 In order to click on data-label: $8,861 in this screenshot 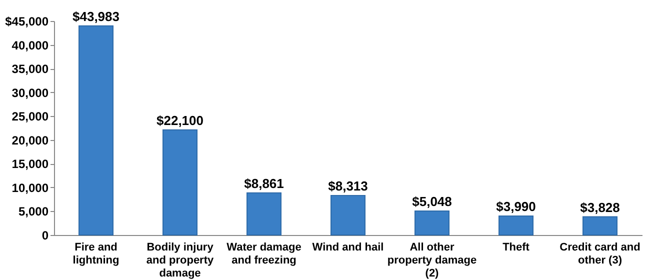, I will do `click(264, 183)`.